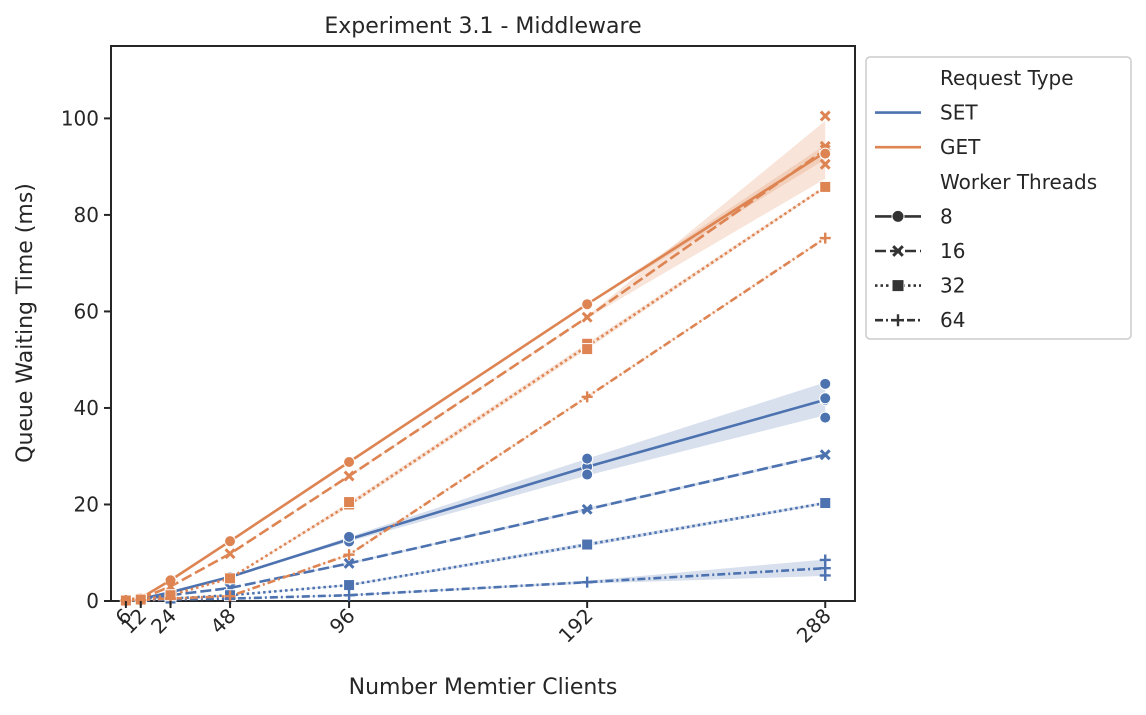 The image size is (1146, 715). Describe the element at coordinates (814, 626) in the screenshot. I see `x-tick-label: 288` at that location.